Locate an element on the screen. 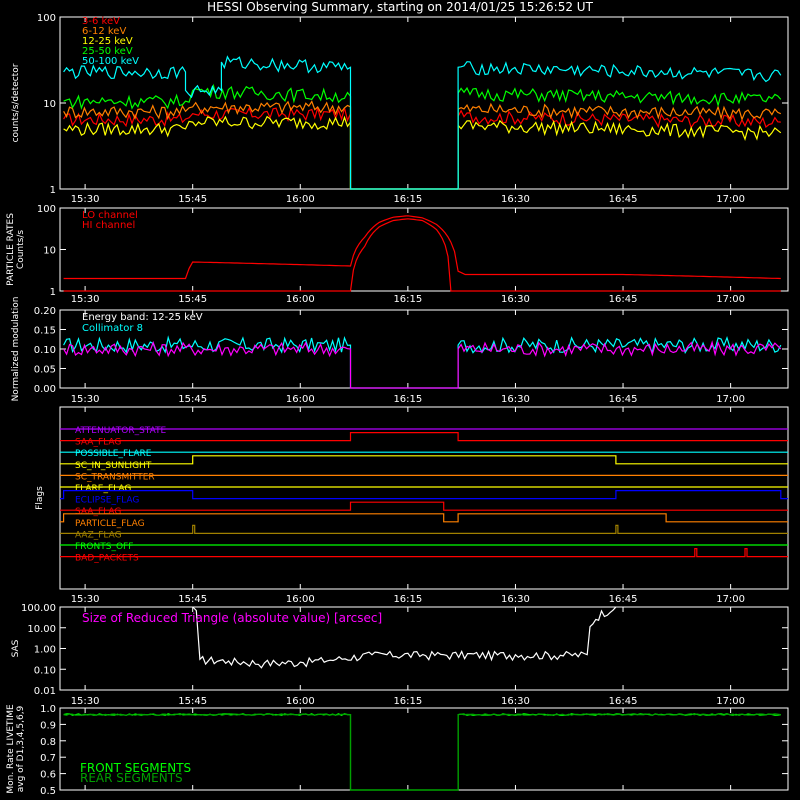  modulation-xtick-label: 16:00 is located at coordinates (300, 399).